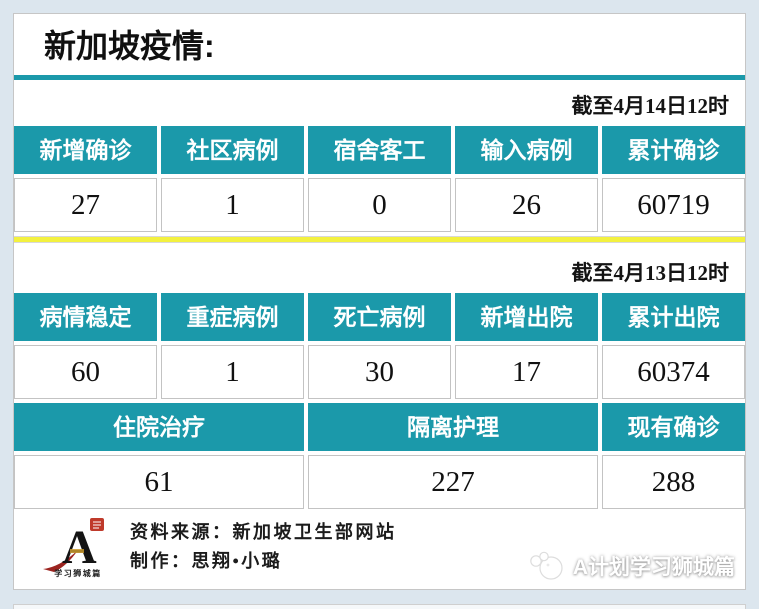 This screenshot has height=609, width=759. What do you see at coordinates (97, 525) in the screenshot?
I see `logo-stamp-marks` at bounding box center [97, 525].